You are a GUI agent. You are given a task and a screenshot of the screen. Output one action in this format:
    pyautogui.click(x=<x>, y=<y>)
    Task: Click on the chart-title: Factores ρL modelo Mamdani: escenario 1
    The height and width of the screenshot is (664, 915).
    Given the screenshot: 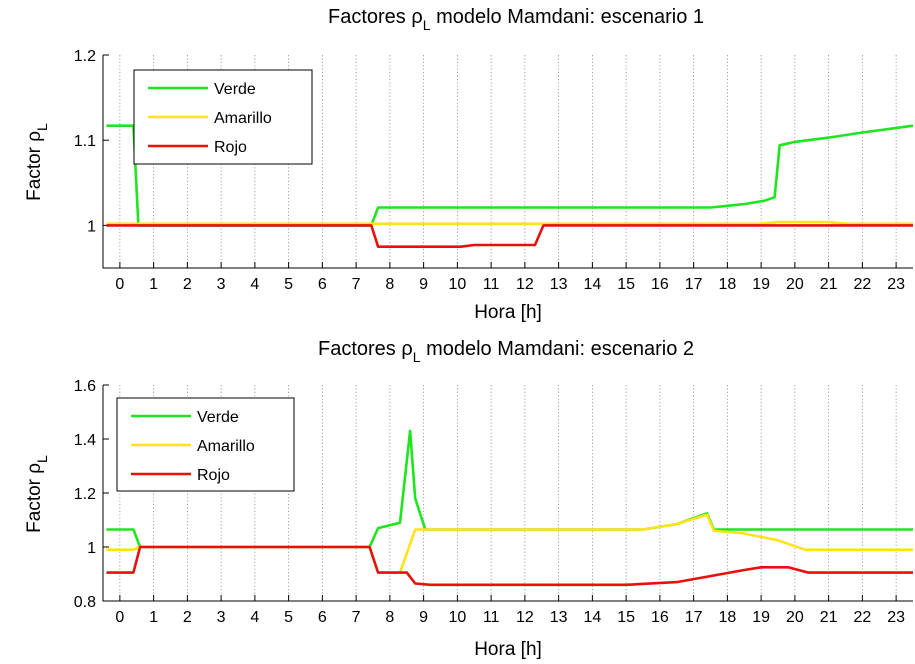 What is the action you would take?
    pyautogui.click(x=516, y=19)
    